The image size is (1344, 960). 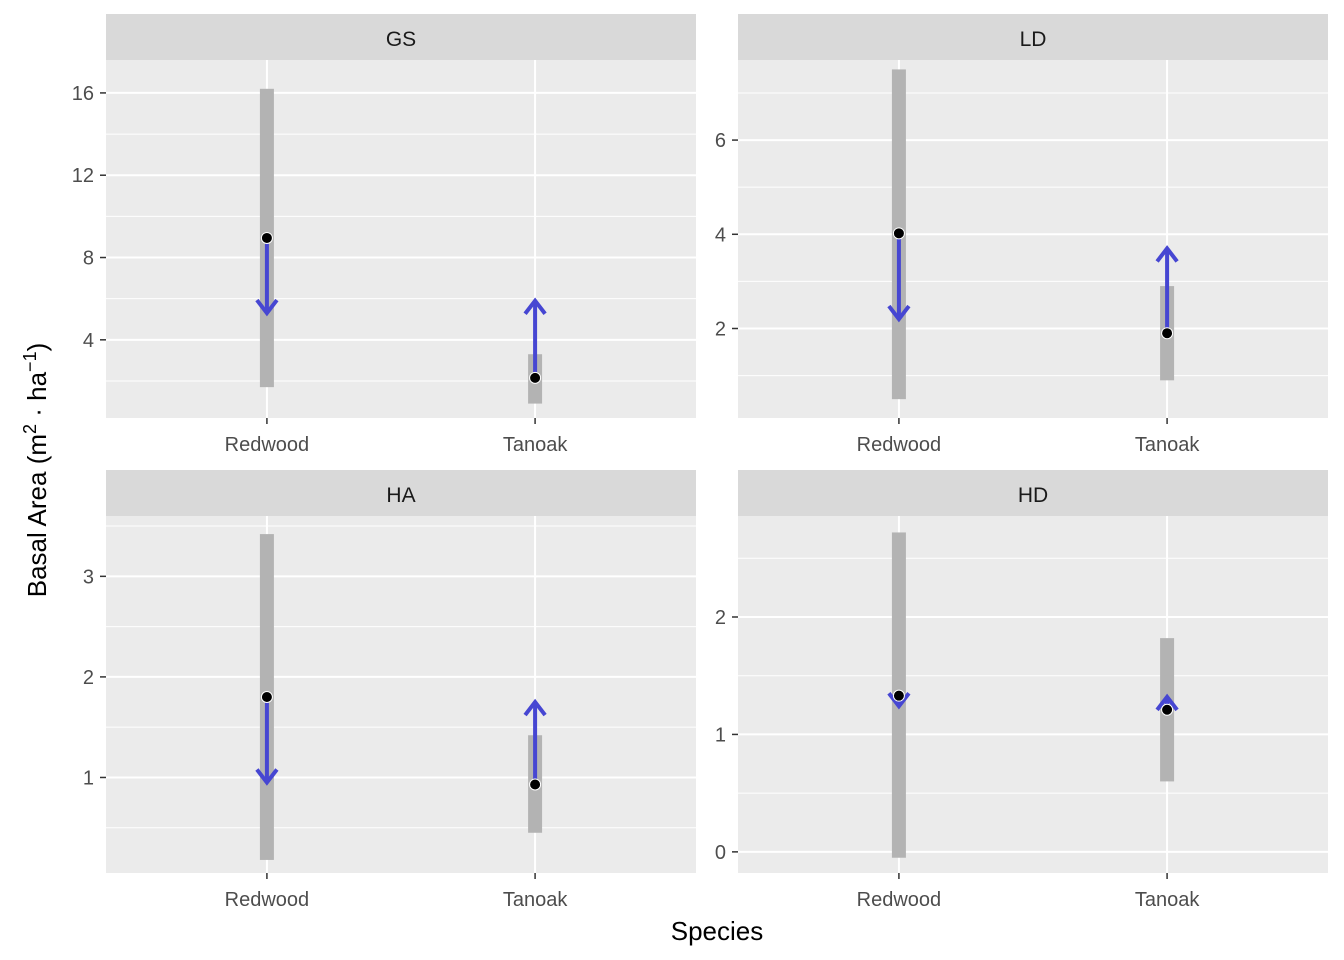 I want to click on y-axis-title-sup1: 2, so click(x=30, y=429).